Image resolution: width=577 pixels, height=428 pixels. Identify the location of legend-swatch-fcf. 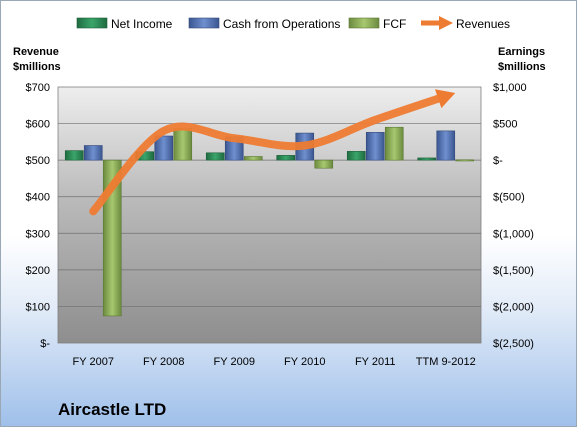
(364, 23).